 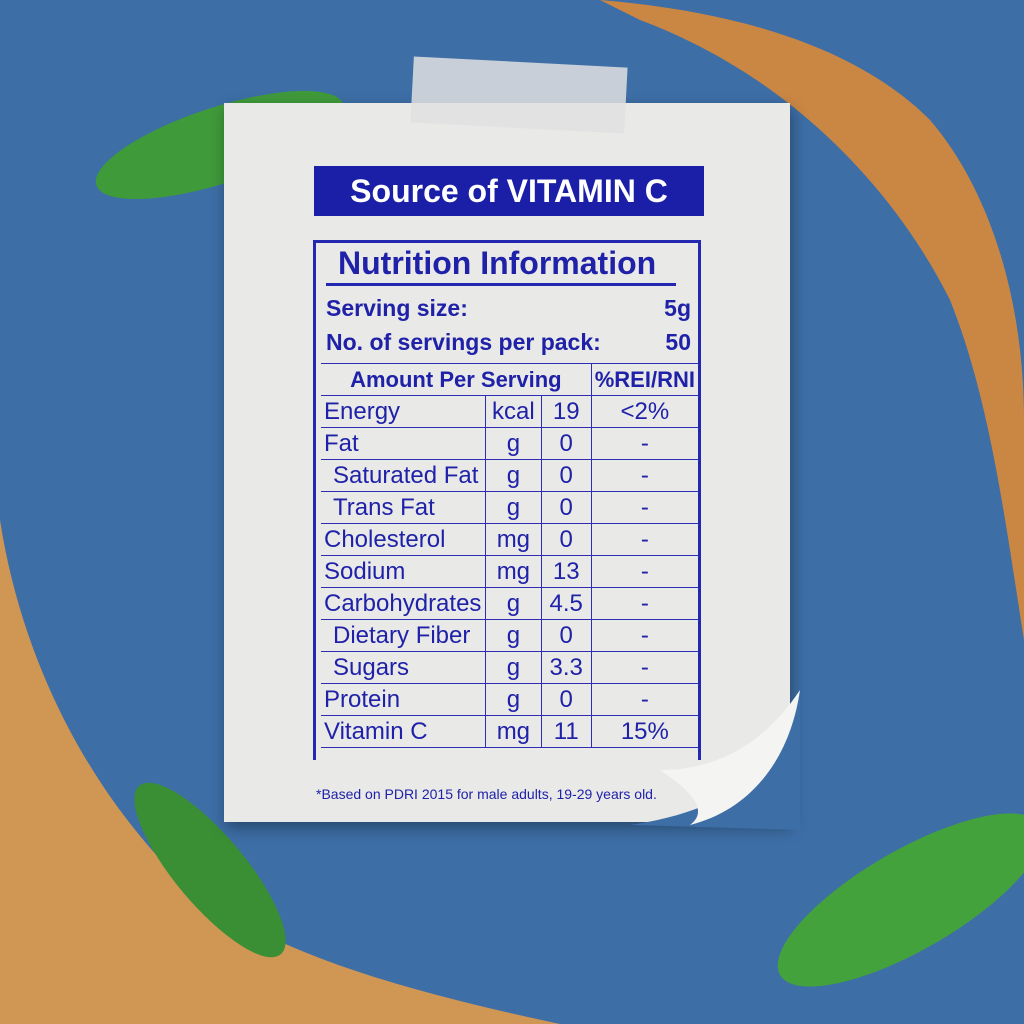 I want to click on table-row: Saturated Fat g 0-, so click(x=509, y=475).